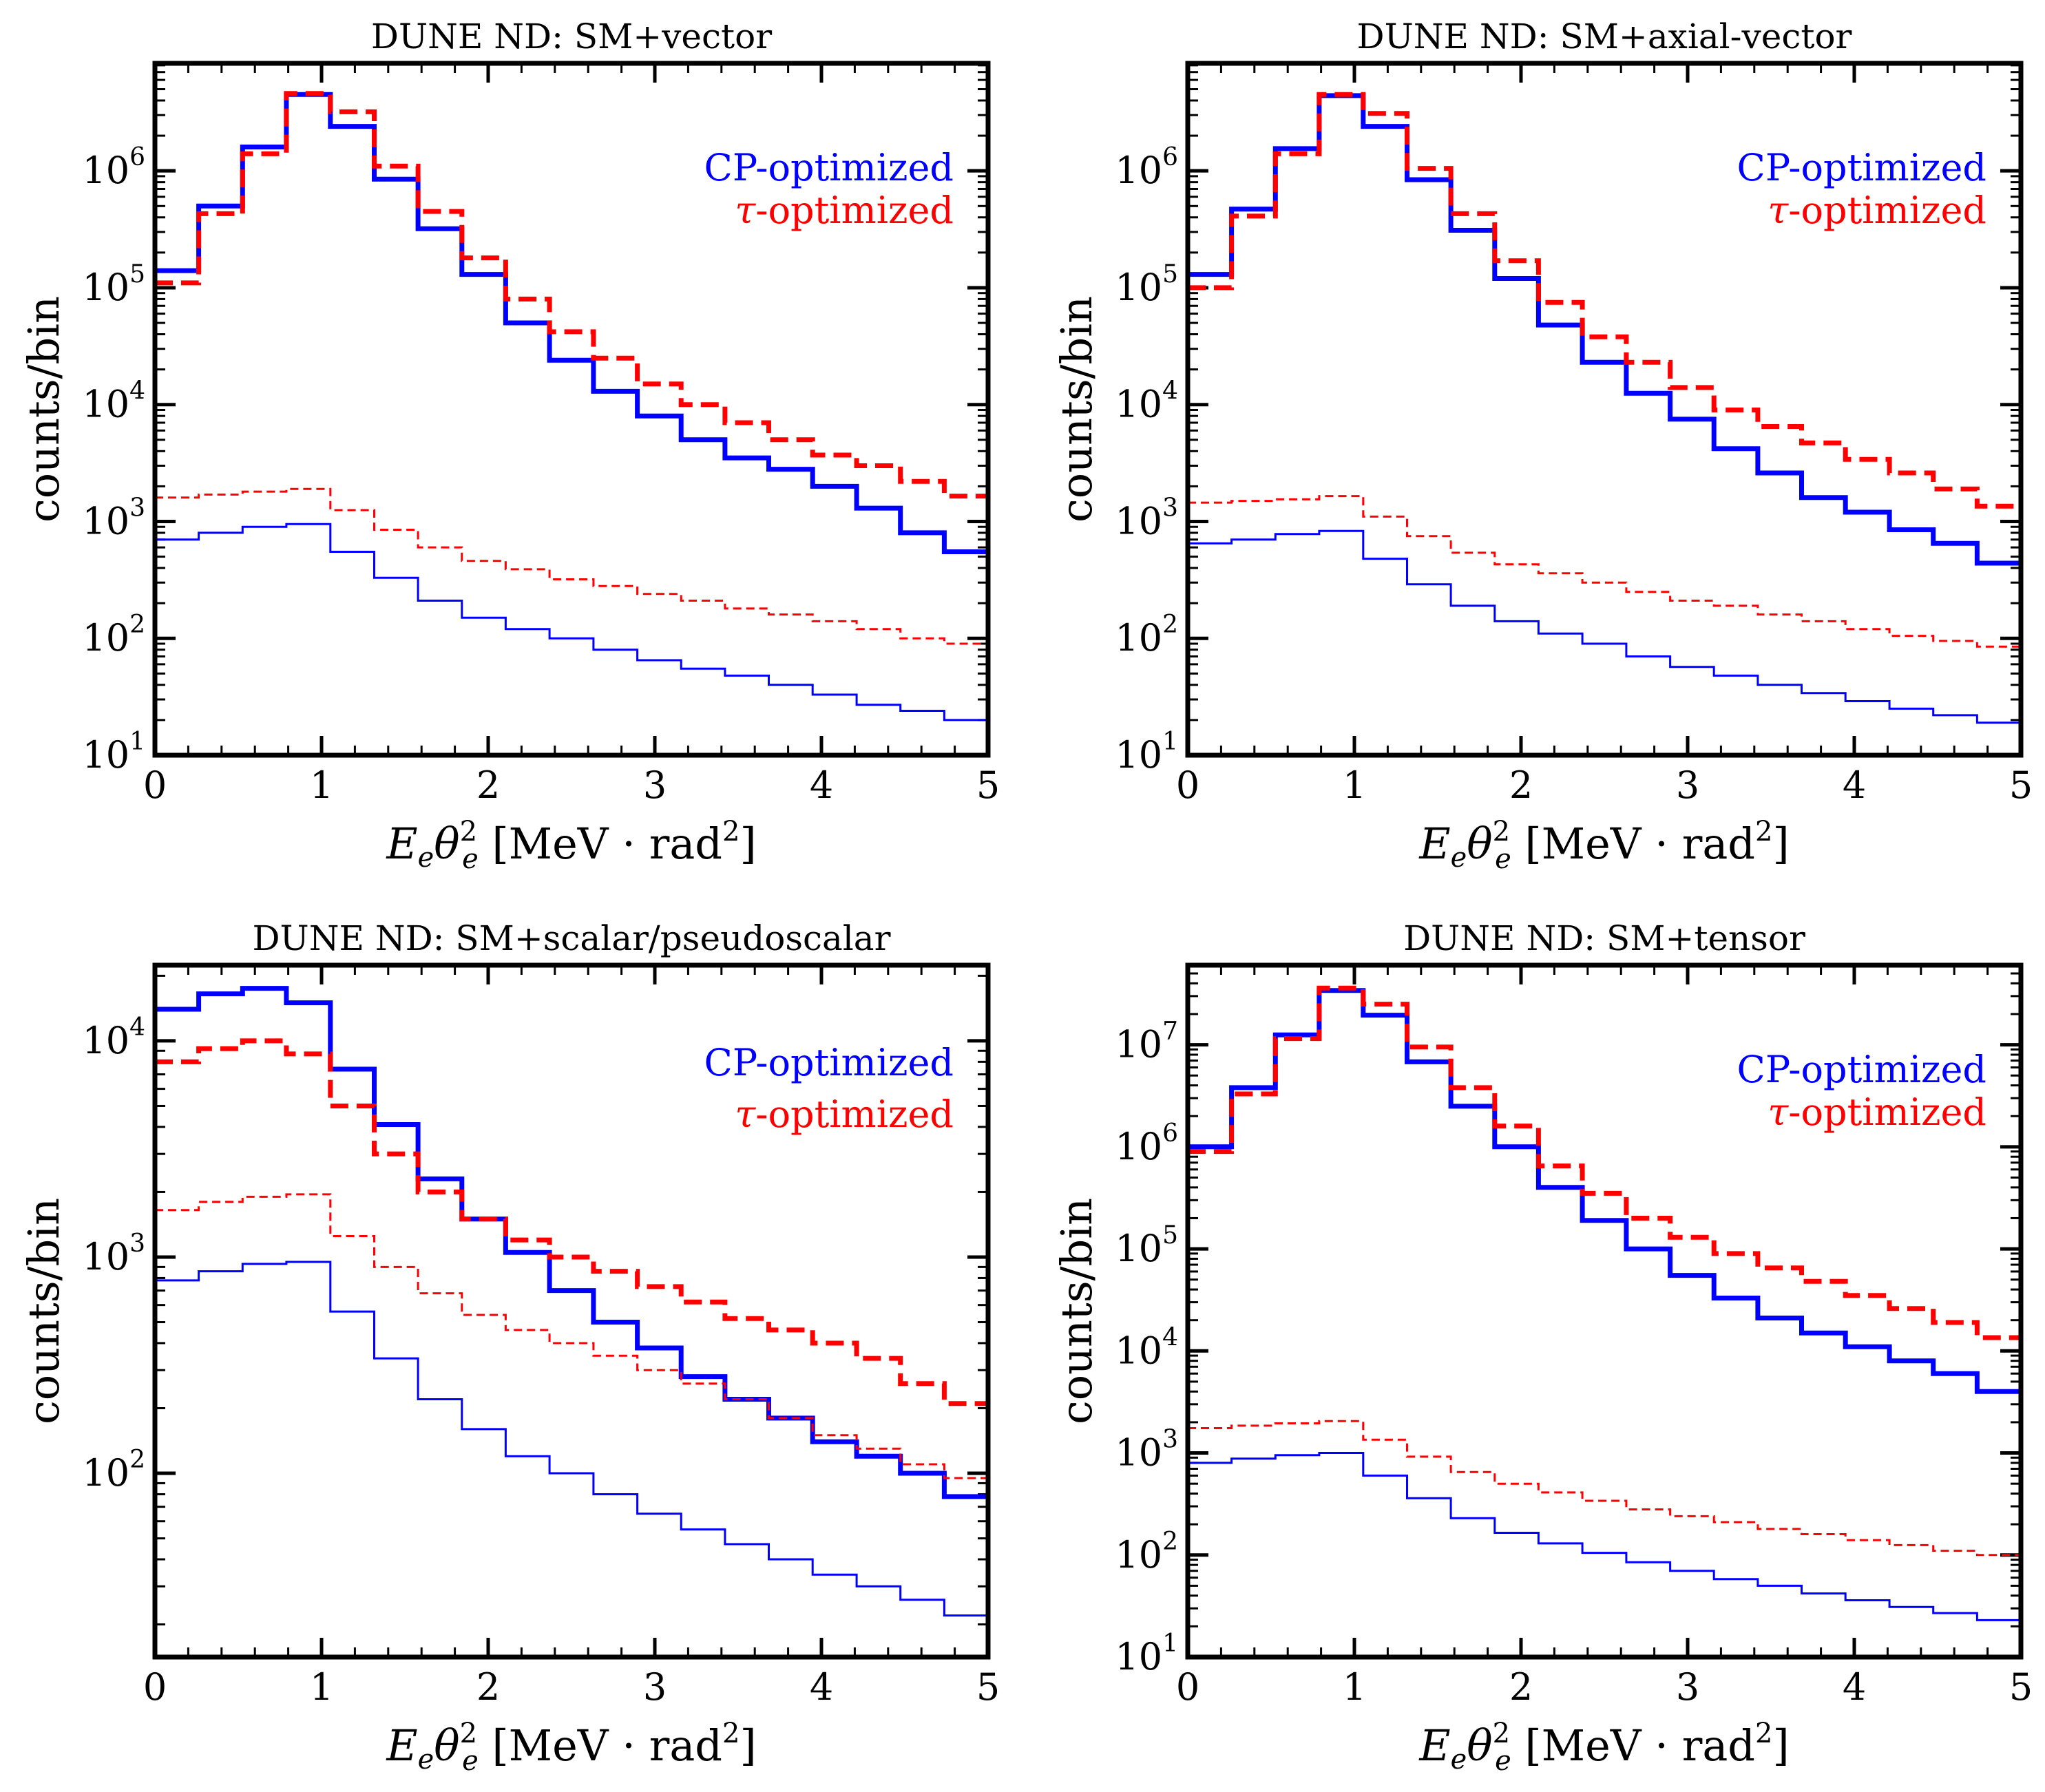  I want to click on chart-title: DUNE ND: SM+axial-vector, so click(1604, 36).